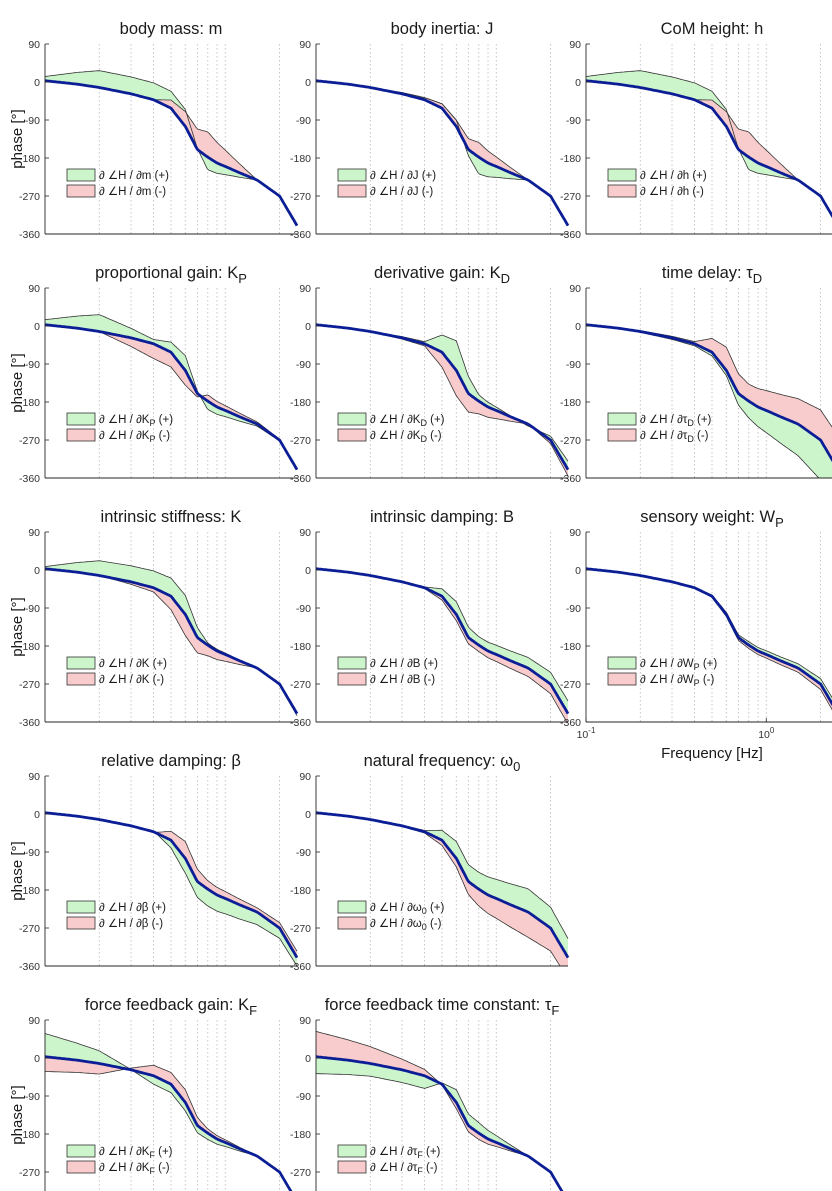 The image size is (832, 1191). I want to click on legend-text: ∂ ∠H / ∂ω, so click(396, 908).